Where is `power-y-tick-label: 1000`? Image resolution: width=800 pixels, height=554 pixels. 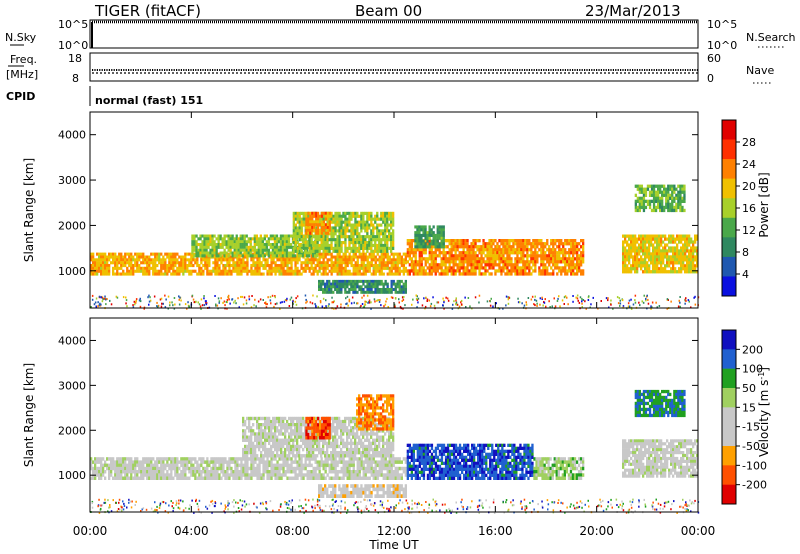 power-y-tick-label: 1000 is located at coordinates (72, 271).